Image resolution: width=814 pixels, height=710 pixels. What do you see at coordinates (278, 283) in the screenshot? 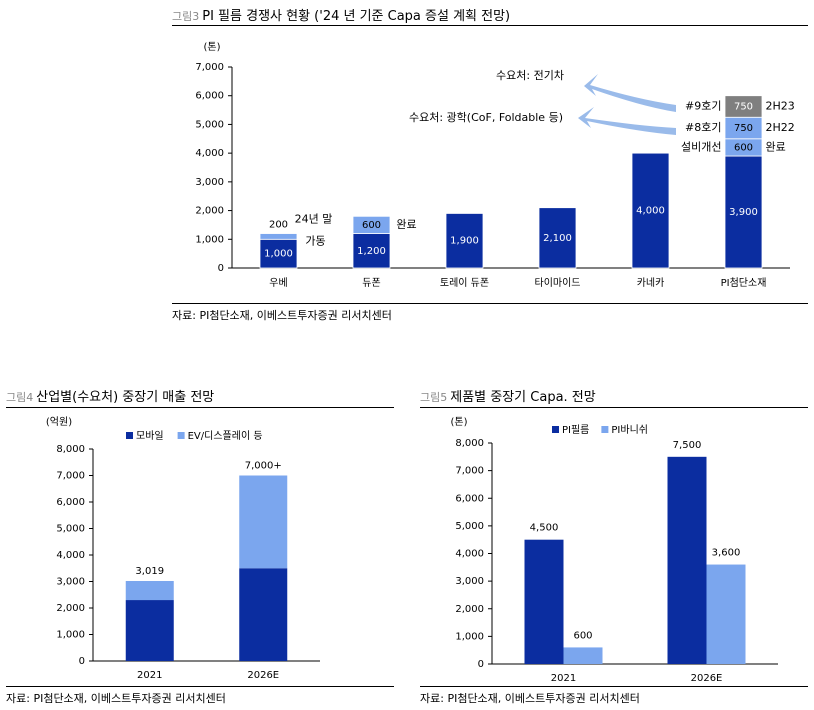
I see `fig3-x-tick-label: 우베` at bounding box center [278, 283].